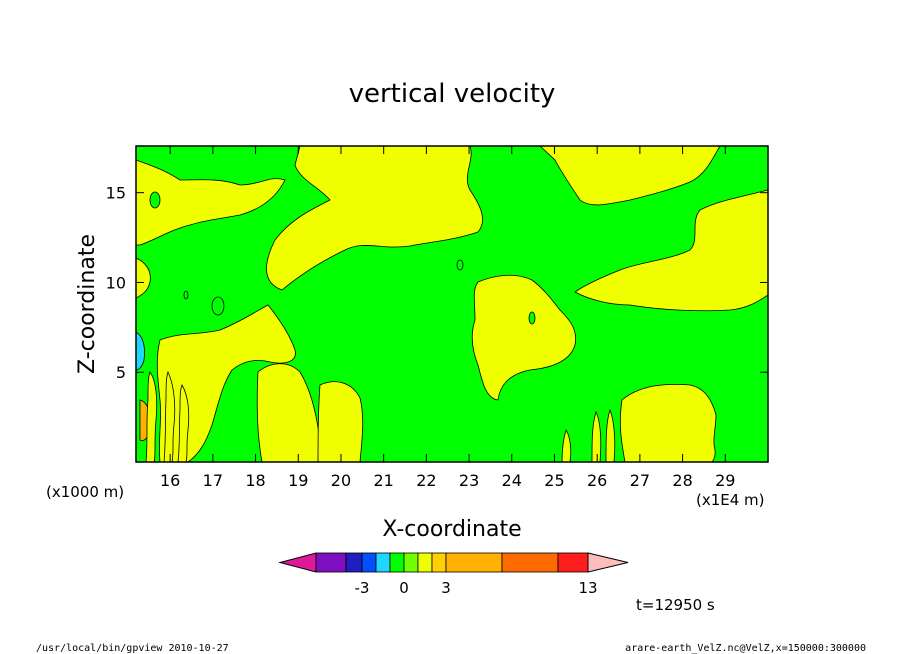 This screenshot has height=654, width=904. Describe the element at coordinates (374, 218) in the screenshot. I see `contour-region-yellow-upper-center` at that location.